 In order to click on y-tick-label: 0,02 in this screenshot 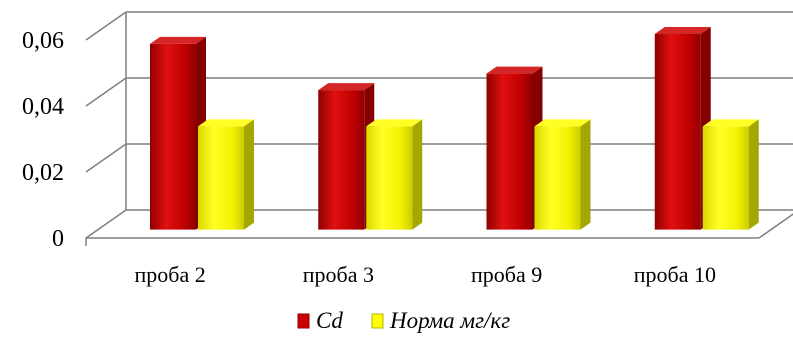, I will do `click(43, 173)`.